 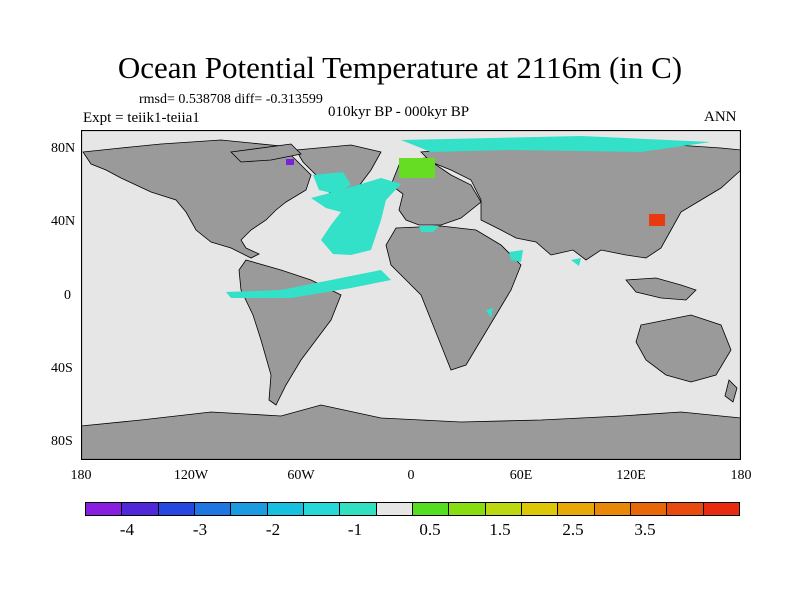 What do you see at coordinates (521, 475) in the screenshot?
I see `x-tick-label: 60E` at bounding box center [521, 475].